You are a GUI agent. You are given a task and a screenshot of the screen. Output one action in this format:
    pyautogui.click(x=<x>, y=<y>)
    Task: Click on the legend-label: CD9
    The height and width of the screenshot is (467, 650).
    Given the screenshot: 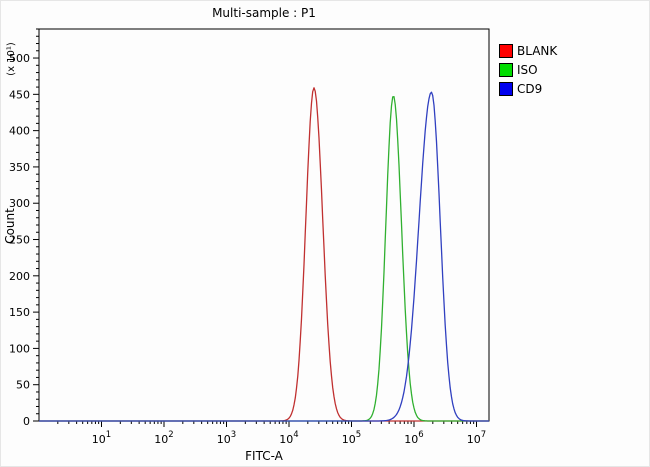 What is the action you would take?
    pyautogui.click(x=530, y=88)
    